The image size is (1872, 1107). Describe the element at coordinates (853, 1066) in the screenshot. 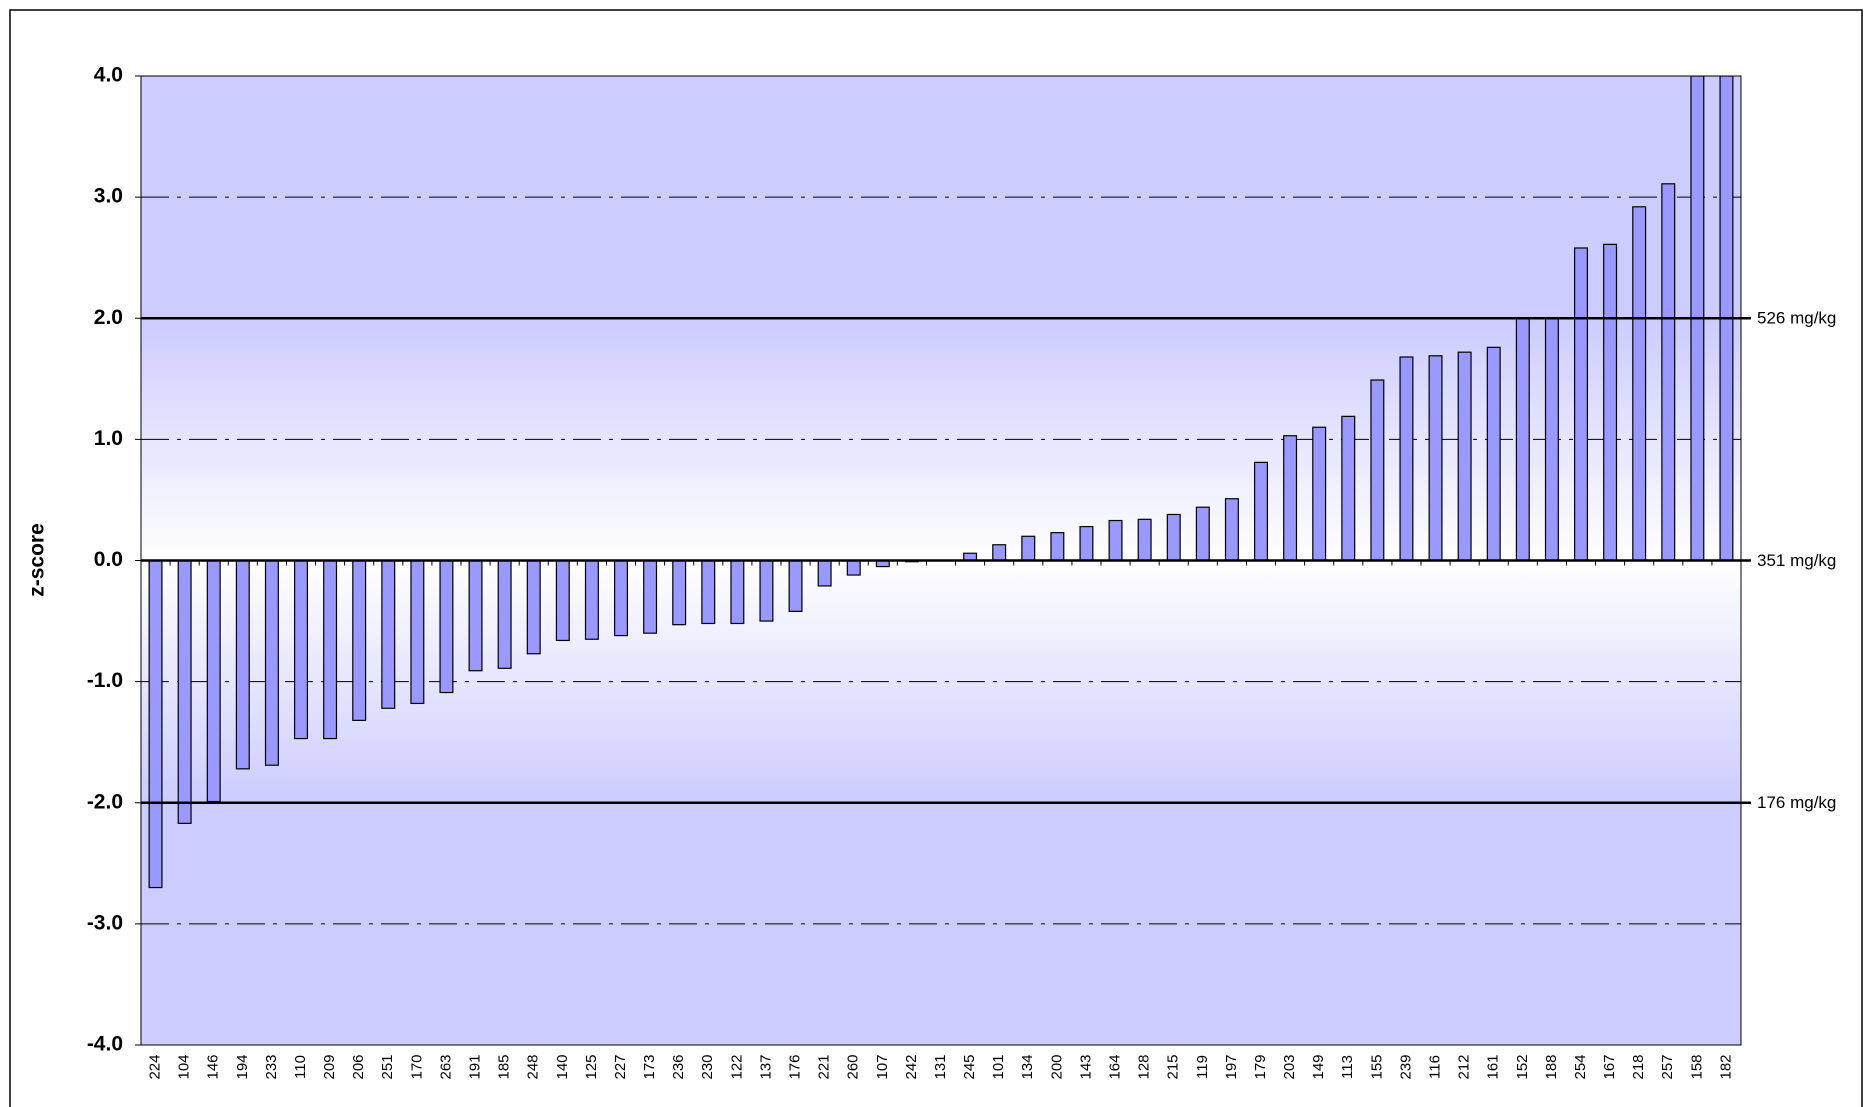

I see `x-tick-label: 260` at that location.